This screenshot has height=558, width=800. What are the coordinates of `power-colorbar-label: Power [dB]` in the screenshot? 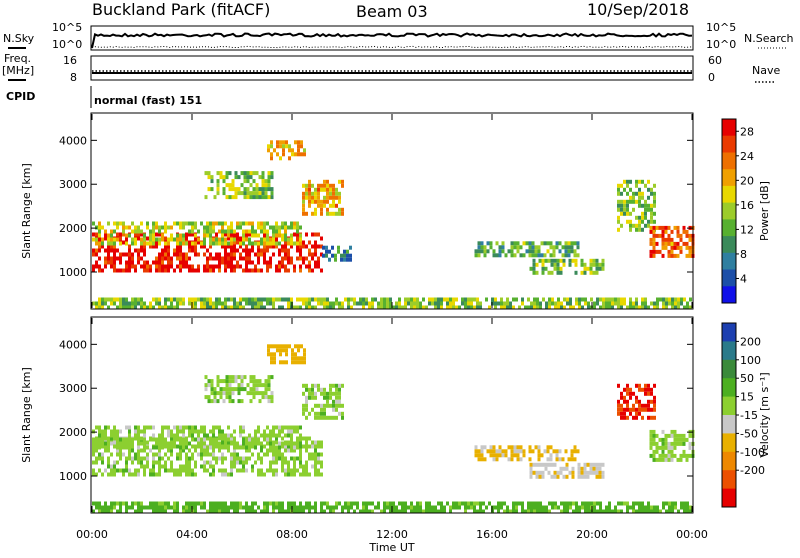 It's located at (764, 211).